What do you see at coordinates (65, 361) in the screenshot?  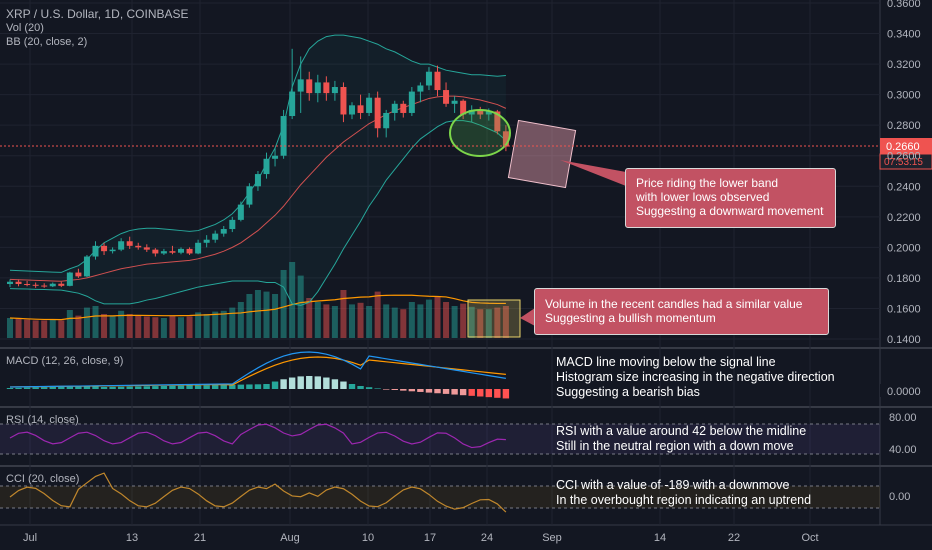 I see `macd-pane-label: MACD (12, 26, close, 9)` at bounding box center [65, 361].